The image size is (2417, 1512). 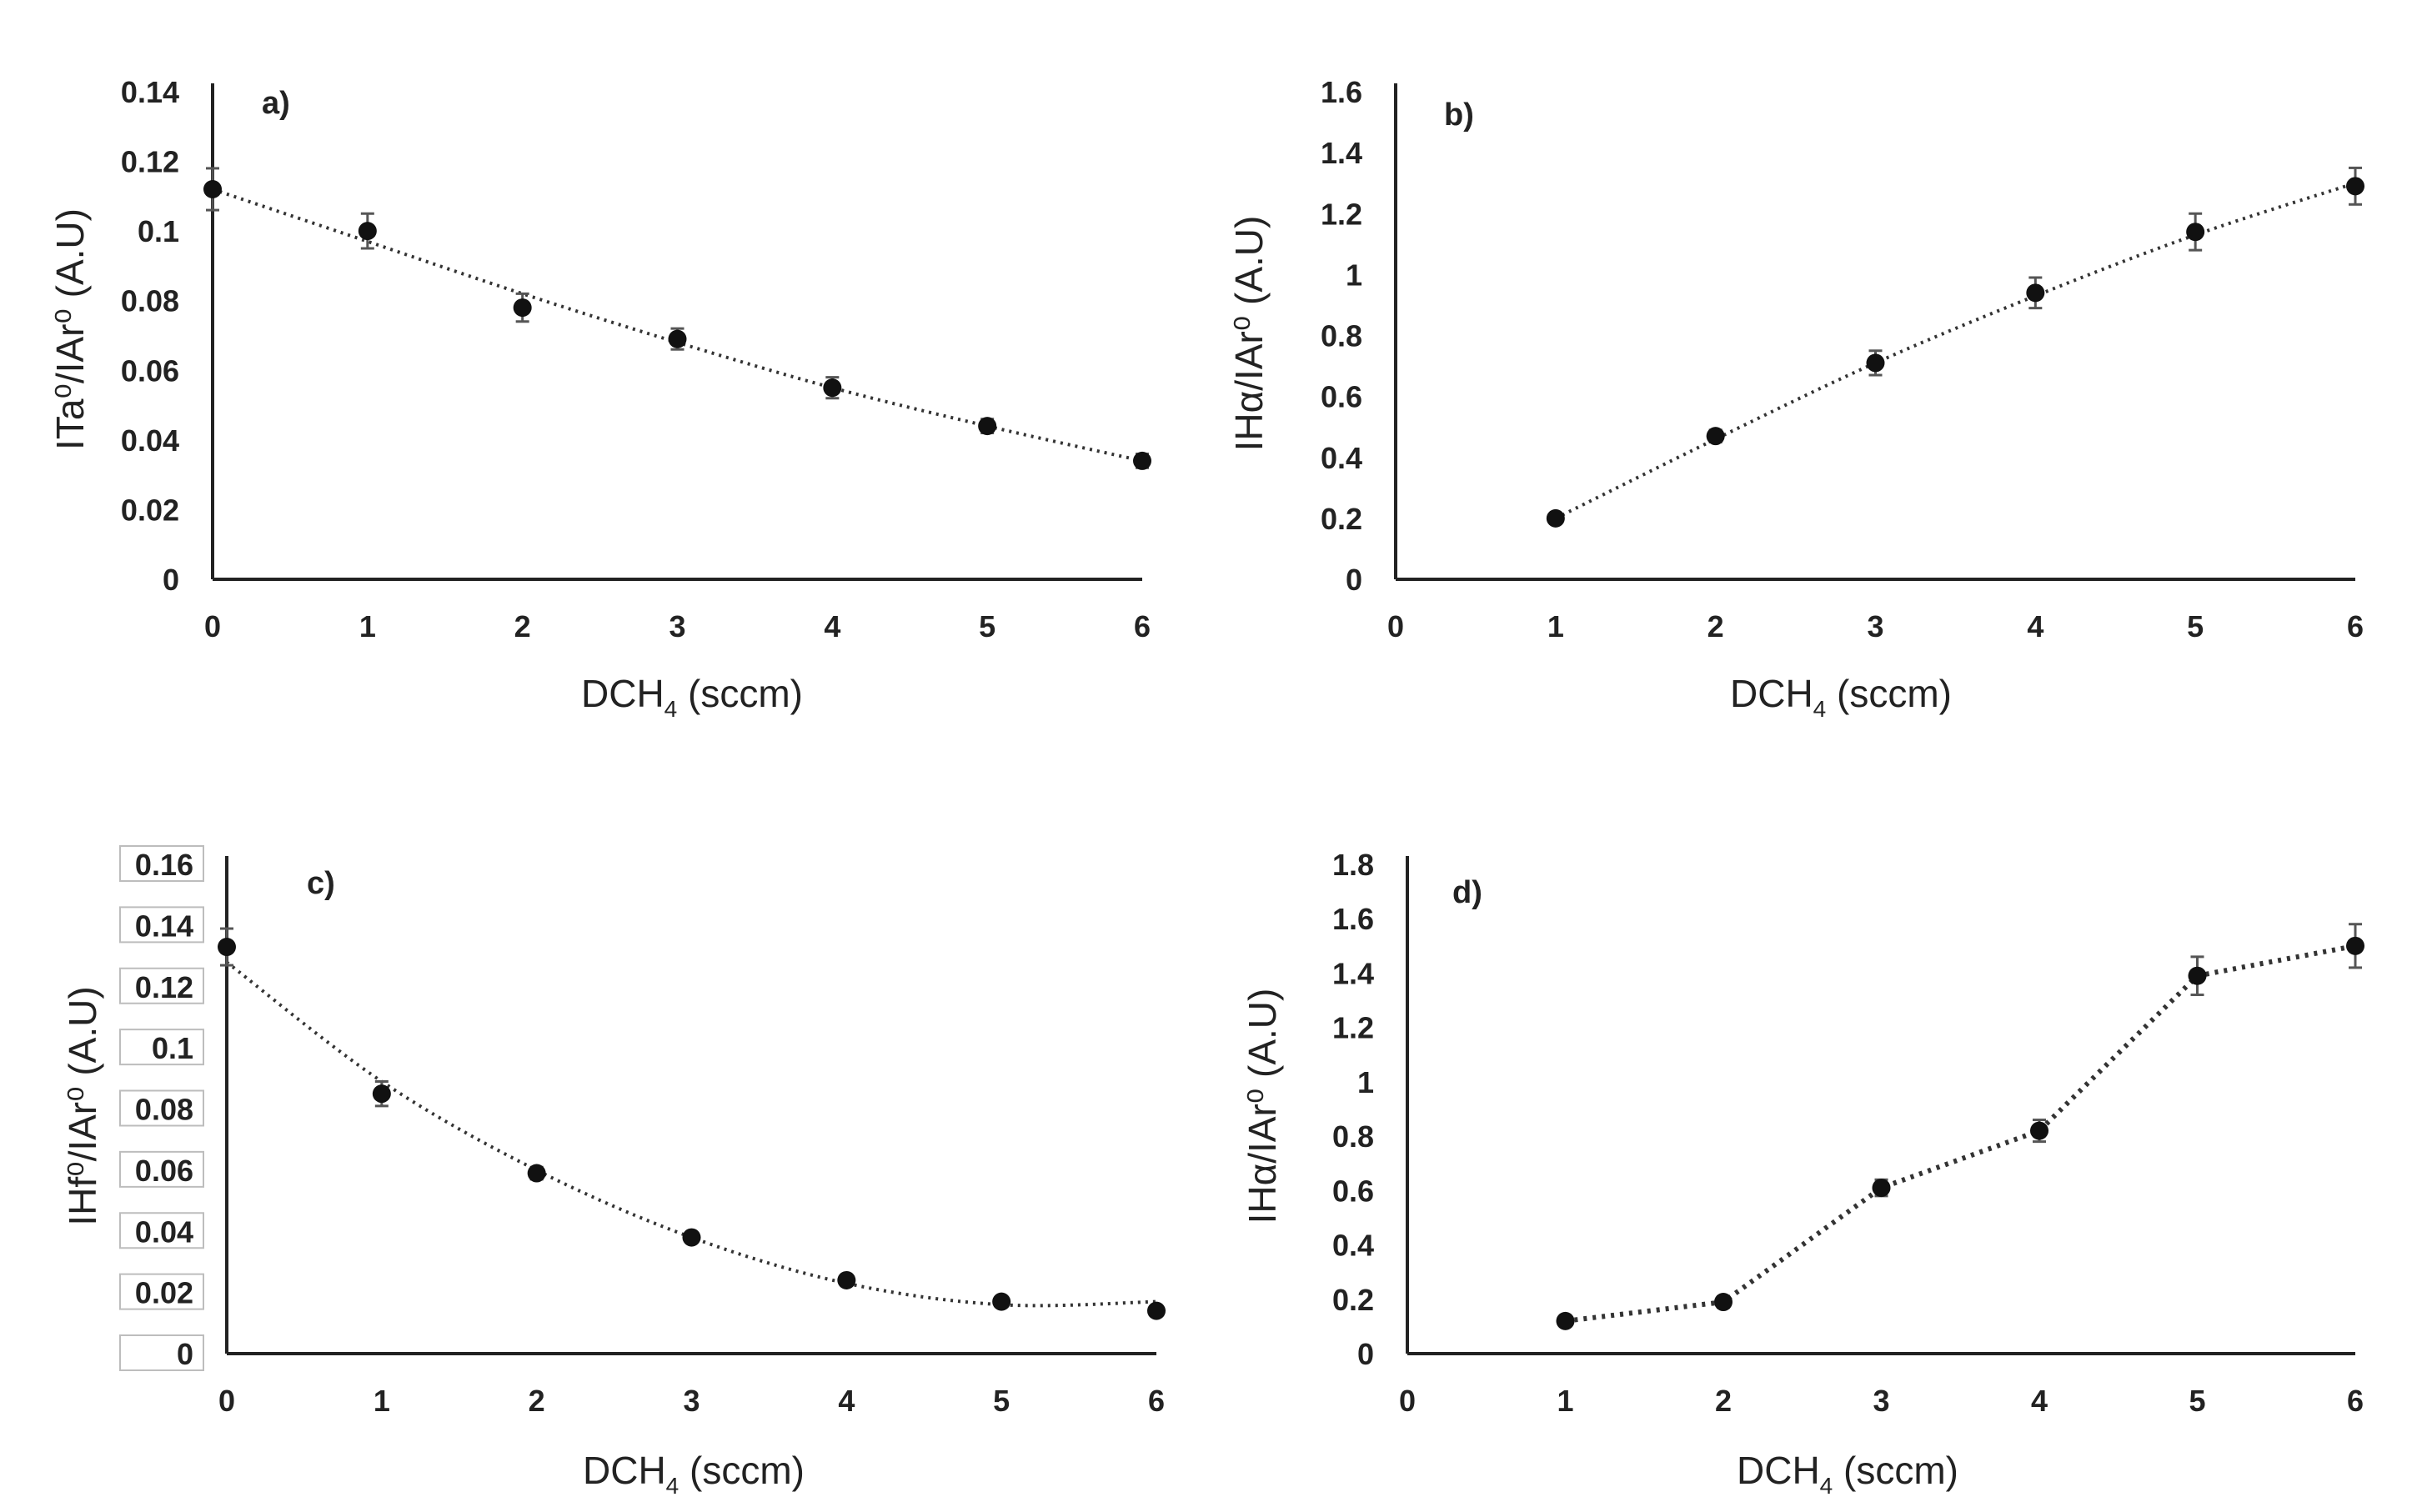 I want to click on y-tick-label-a: 0.1, so click(x=158, y=231).